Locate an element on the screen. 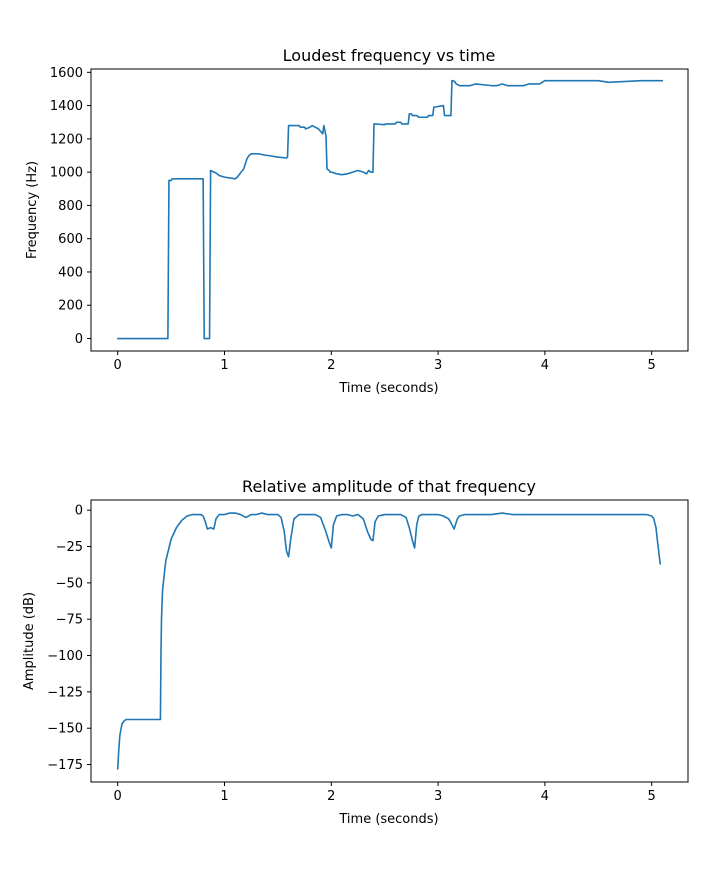  y-tick-label: 800 is located at coordinates (70, 206).